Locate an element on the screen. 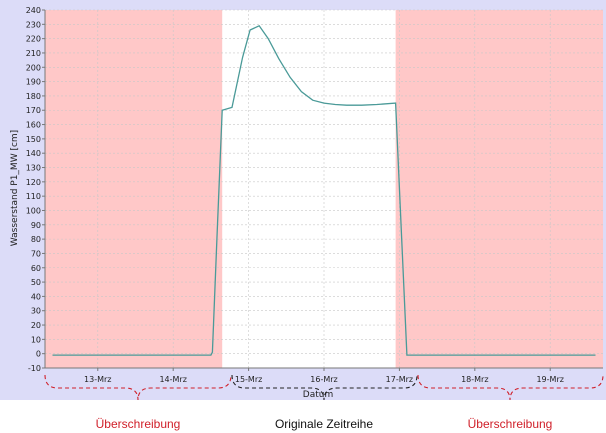  x-tick-label: 17-Mrz is located at coordinates (399, 379).